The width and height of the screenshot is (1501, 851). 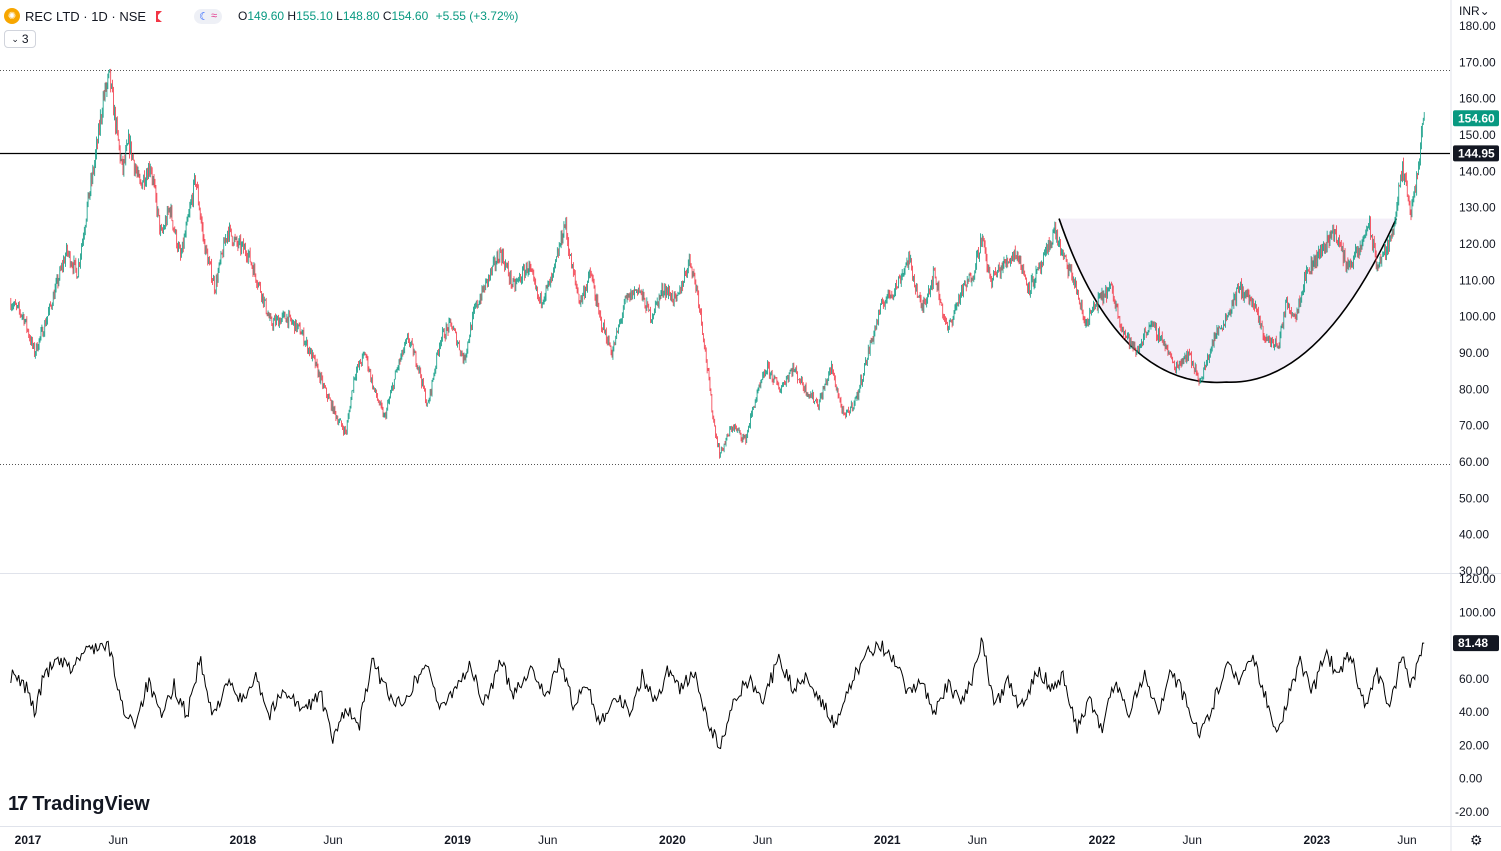 I want to click on oscillator-line, so click(x=717, y=693).